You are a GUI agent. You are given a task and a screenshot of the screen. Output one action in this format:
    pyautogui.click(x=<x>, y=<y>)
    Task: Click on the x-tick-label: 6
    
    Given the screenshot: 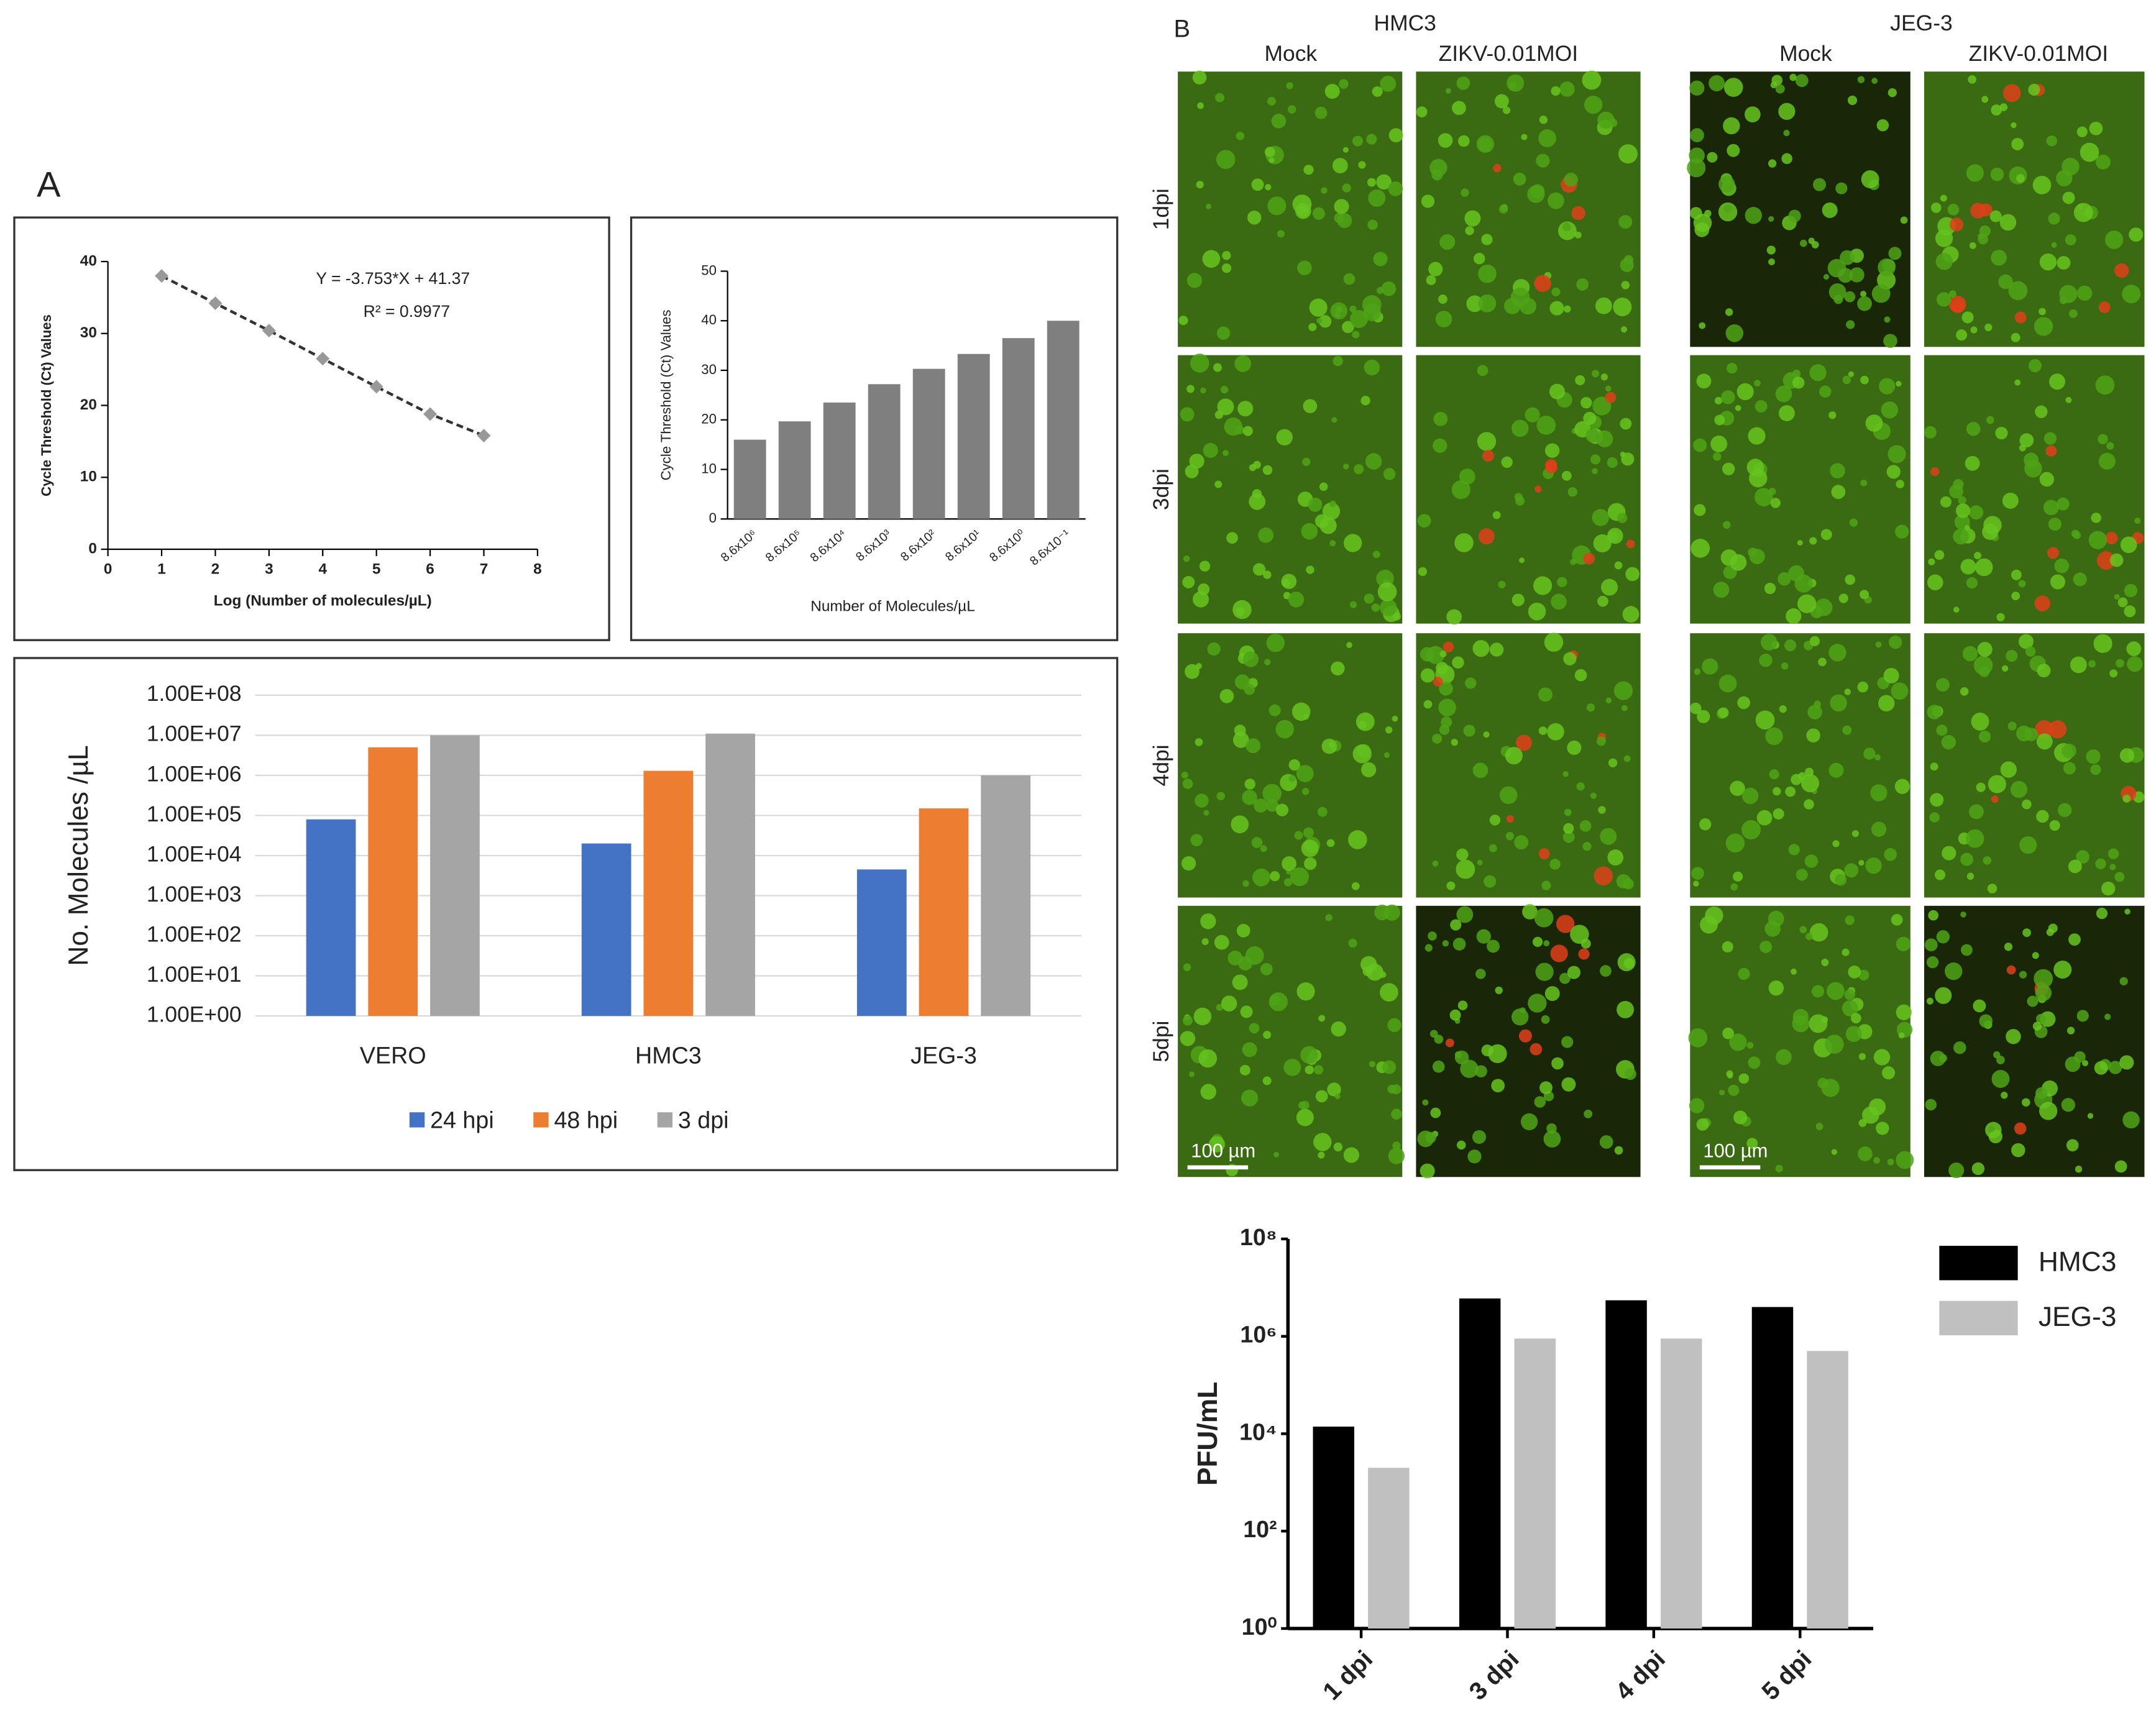 What is the action you would take?
    pyautogui.click(x=430, y=569)
    